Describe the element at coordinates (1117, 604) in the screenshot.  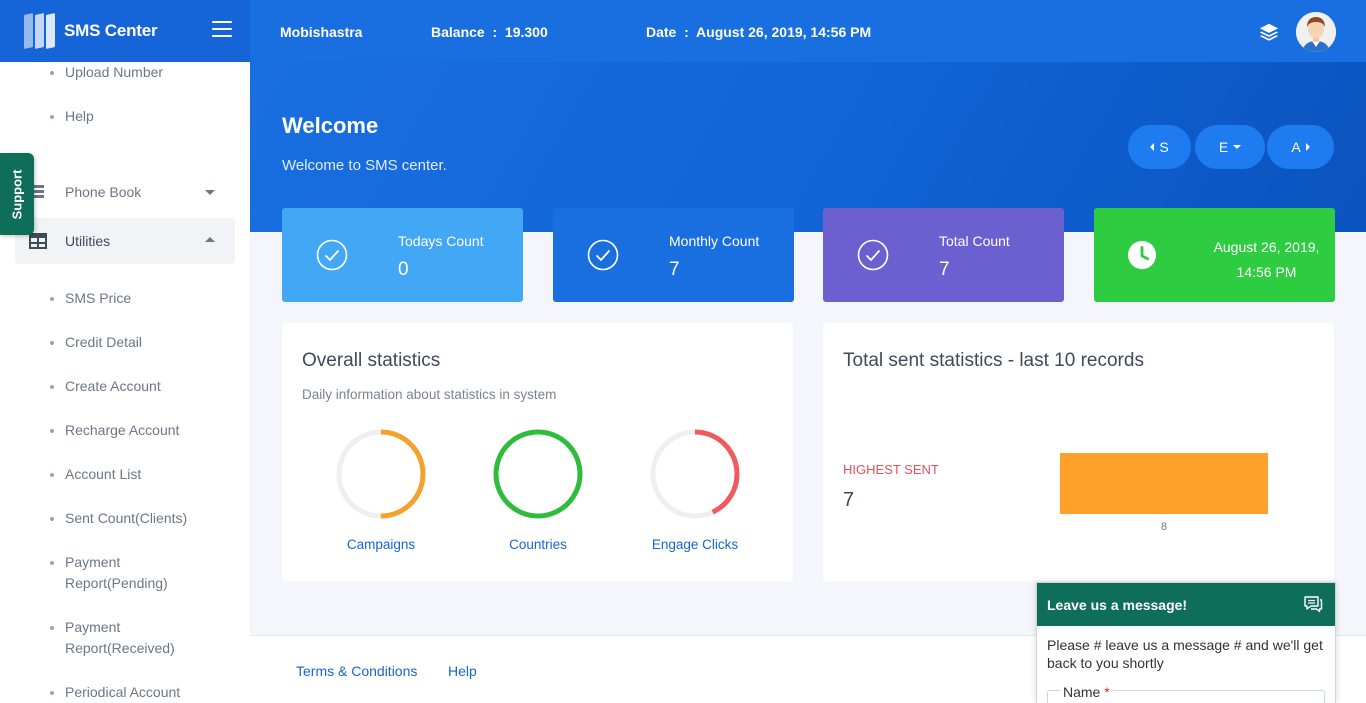
I see `chat-header-title: Leave us a message!` at that location.